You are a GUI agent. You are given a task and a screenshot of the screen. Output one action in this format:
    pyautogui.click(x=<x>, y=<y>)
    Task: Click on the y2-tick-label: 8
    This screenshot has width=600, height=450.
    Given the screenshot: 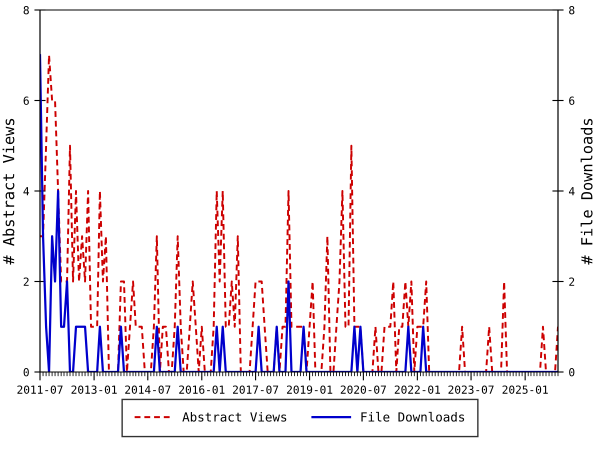 What is the action you would take?
    pyautogui.click(x=571, y=10)
    